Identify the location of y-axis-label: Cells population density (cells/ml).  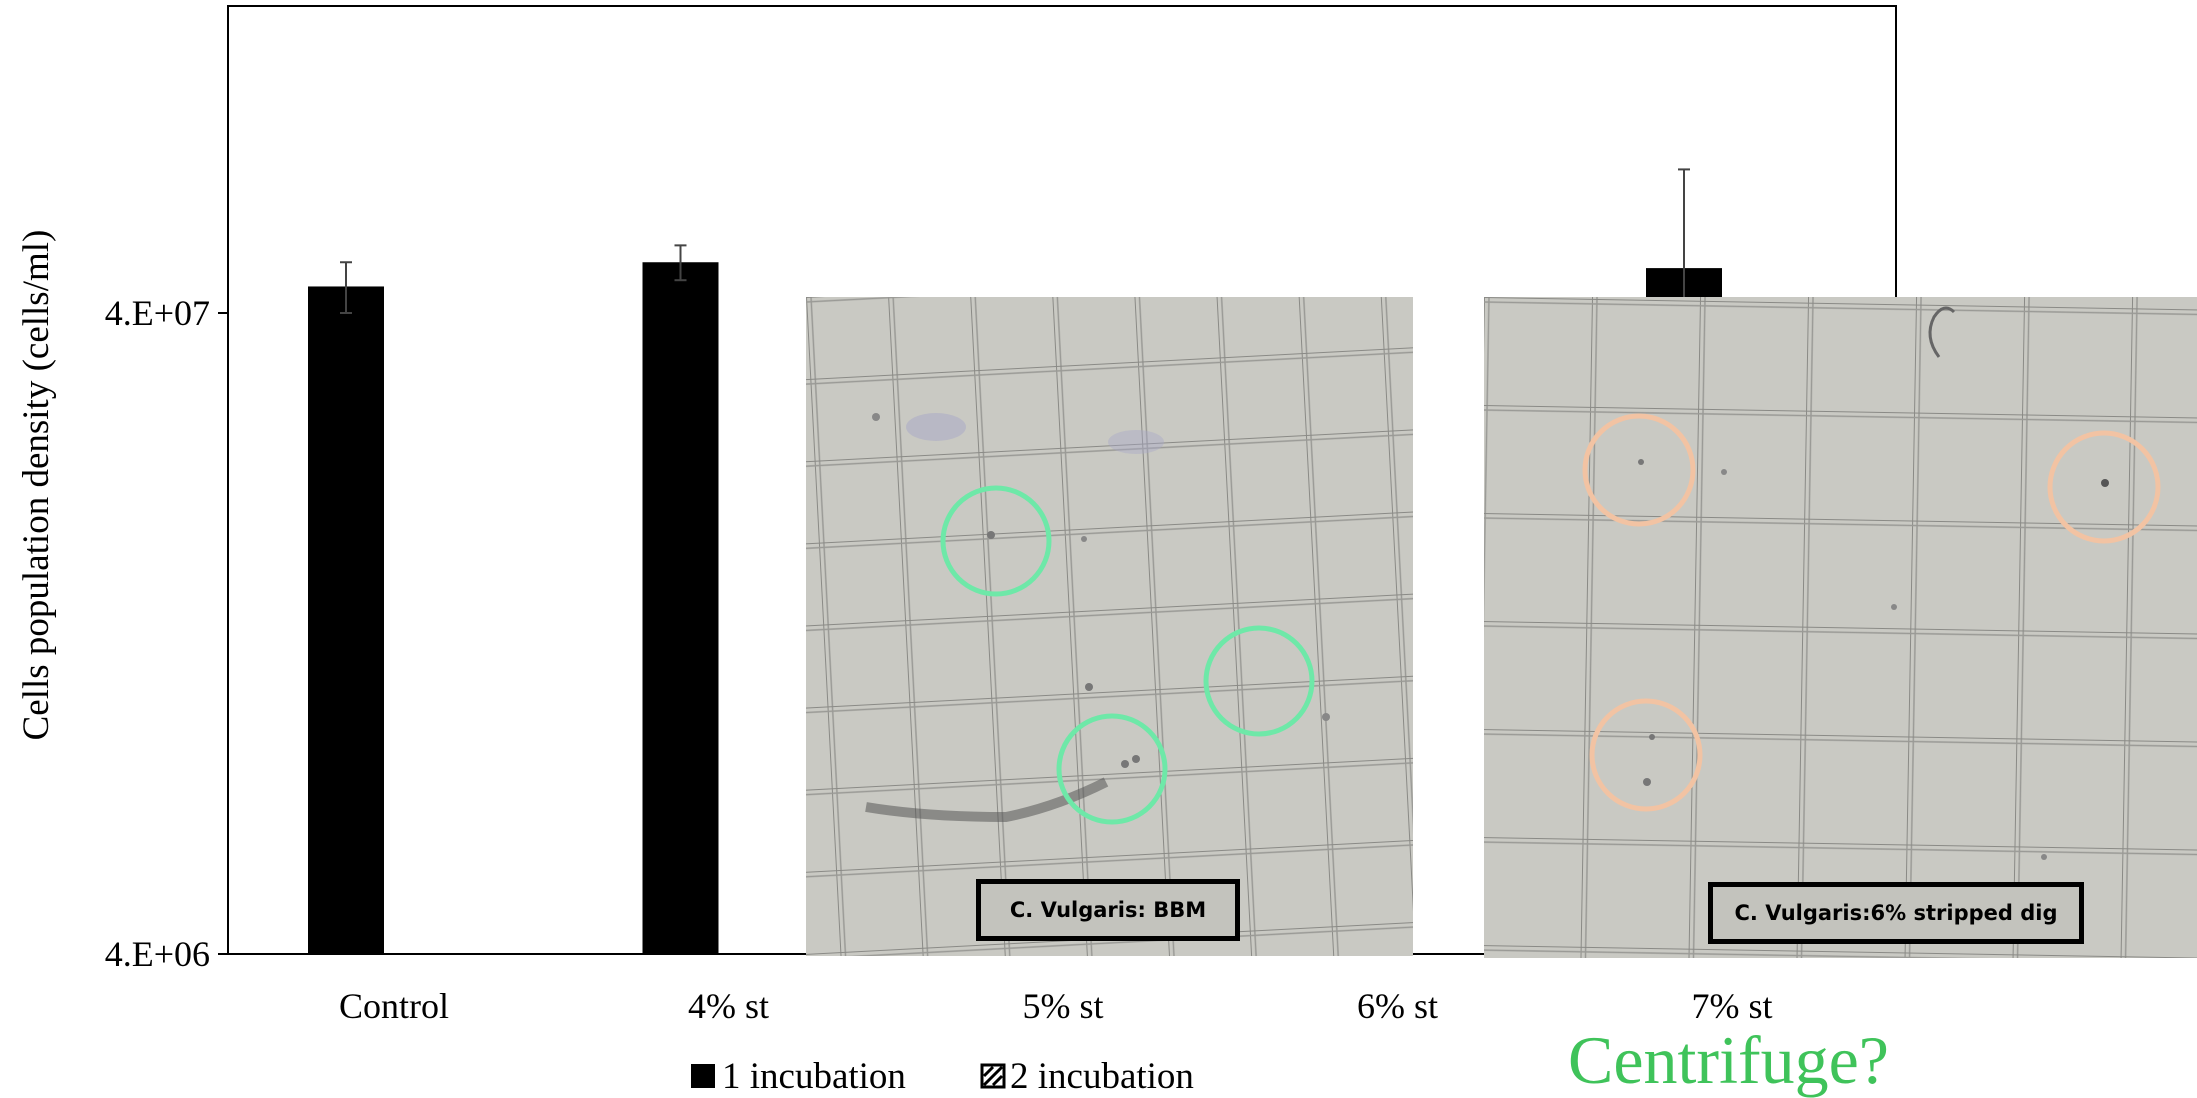
(36, 485).